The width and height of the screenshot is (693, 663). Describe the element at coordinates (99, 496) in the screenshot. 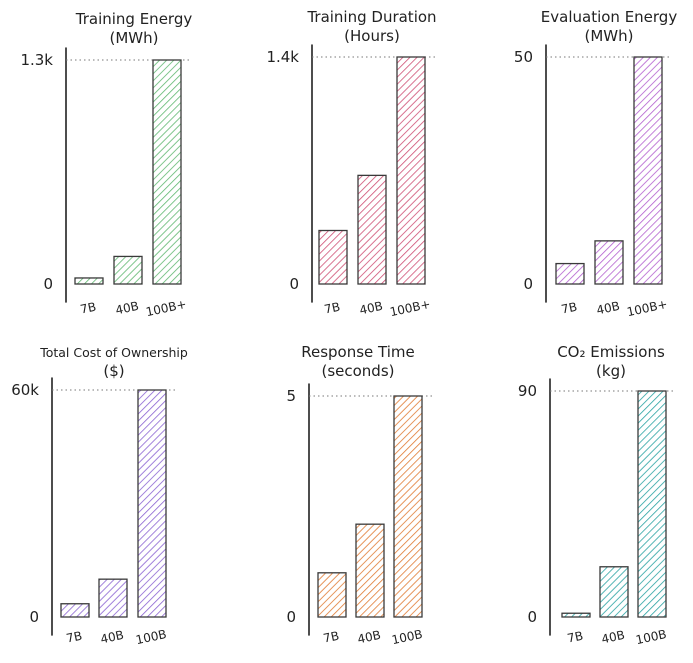

I see `chart-panel-4: Total Cost of Ownership ($) 0 60k 7B 40B 100B` at that location.